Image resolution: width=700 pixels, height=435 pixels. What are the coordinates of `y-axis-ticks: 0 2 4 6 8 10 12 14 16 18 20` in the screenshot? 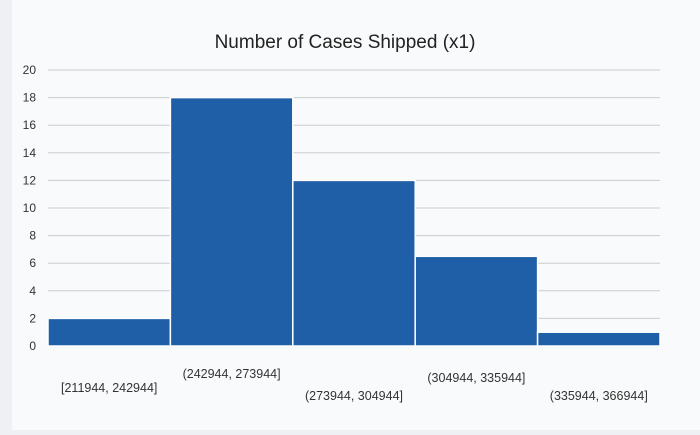 It's located at (30, 208).